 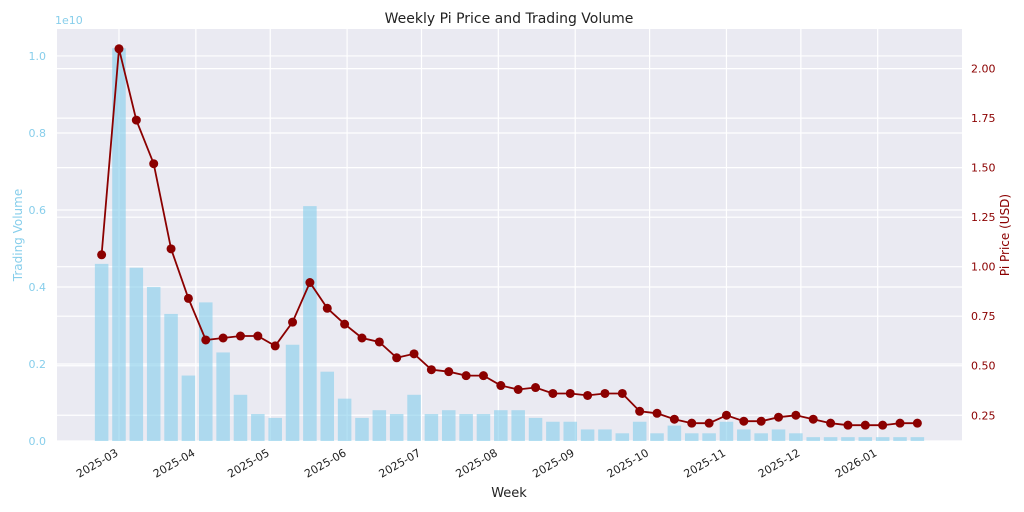 I want to click on x-tick-label: 2025-08, so click(x=477, y=463).